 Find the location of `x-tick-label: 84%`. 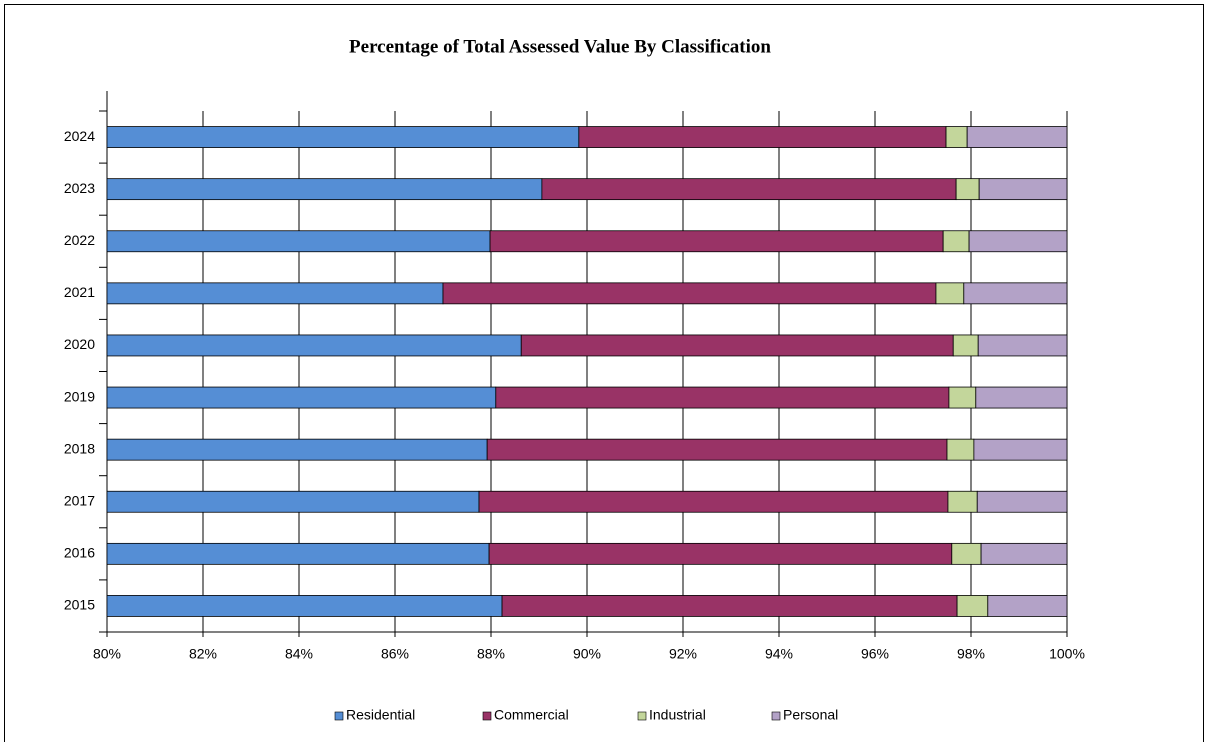

x-tick-label: 84% is located at coordinates (299, 654).